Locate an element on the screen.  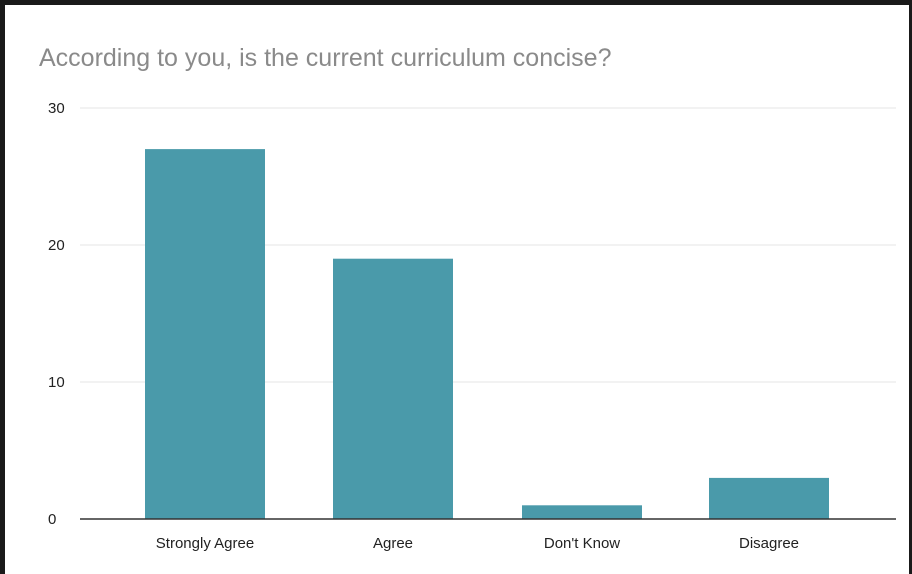
y-tick-label: 0 is located at coordinates (52, 519).